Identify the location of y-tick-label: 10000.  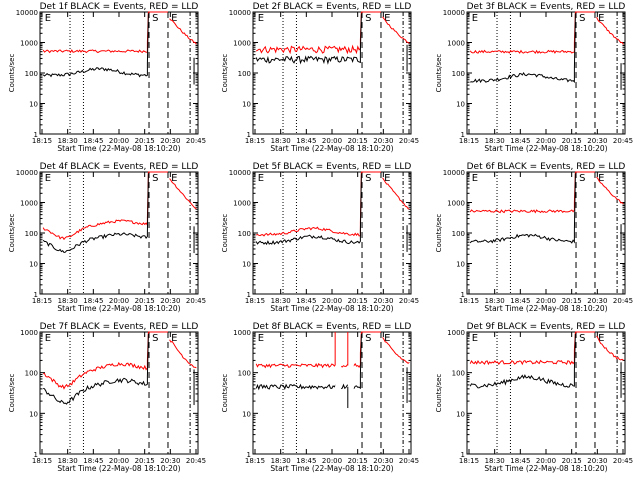
(454, 13).